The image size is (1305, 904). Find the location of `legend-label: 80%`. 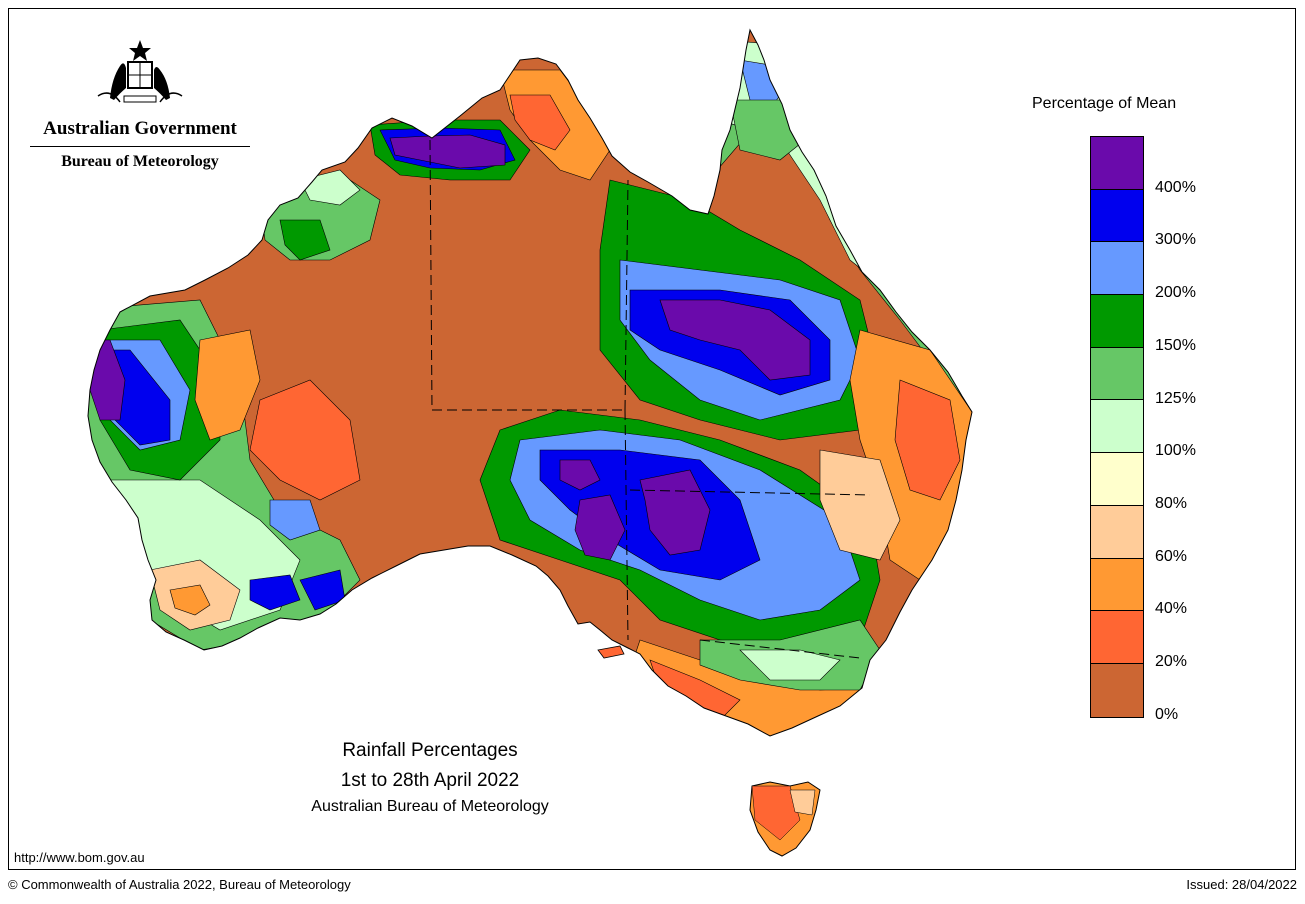

legend-label: 80% is located at coordinates (1171, 503).